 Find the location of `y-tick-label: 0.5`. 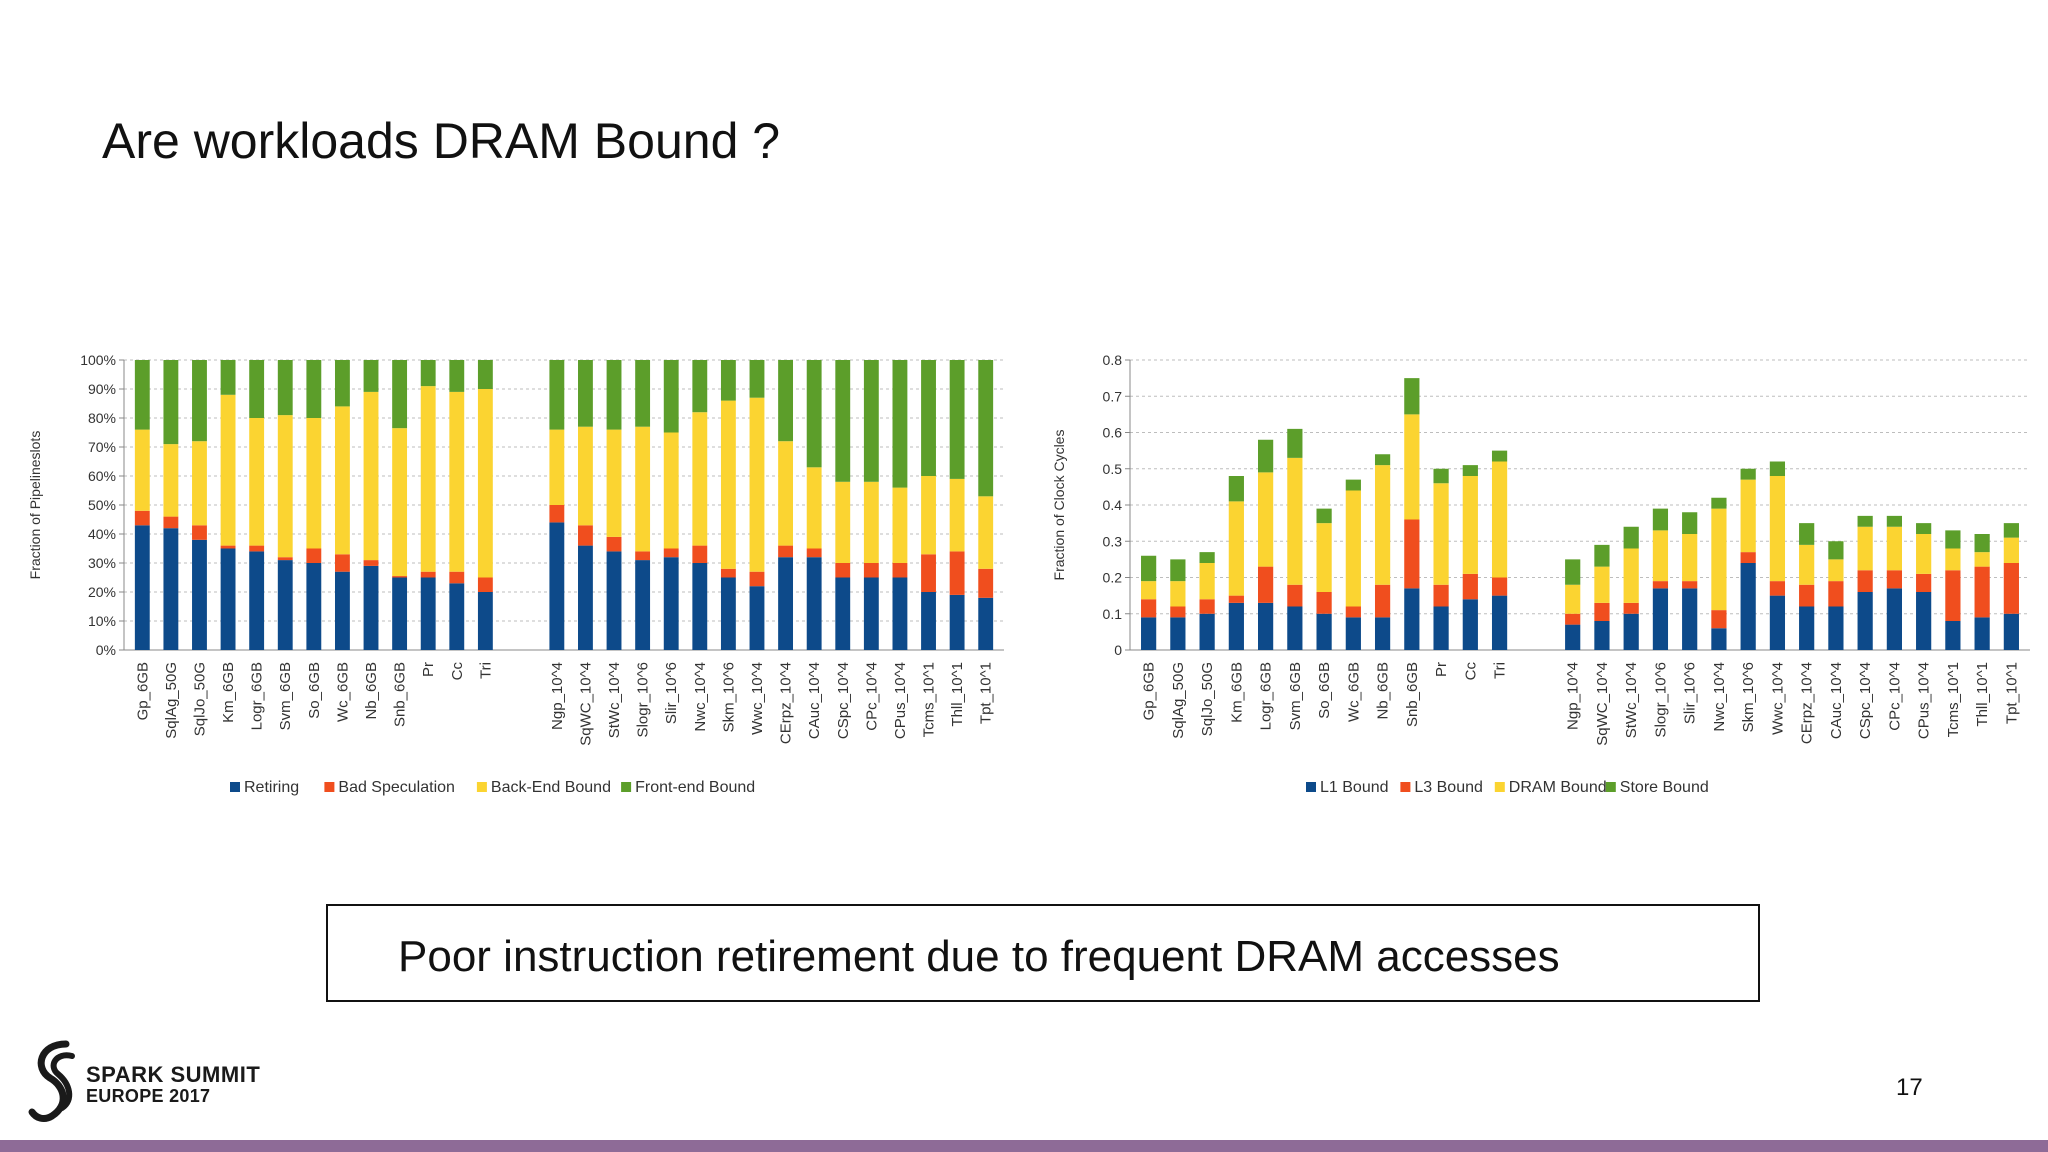

y-tick-label: 0.5 is located at coordinates (1113, 469).